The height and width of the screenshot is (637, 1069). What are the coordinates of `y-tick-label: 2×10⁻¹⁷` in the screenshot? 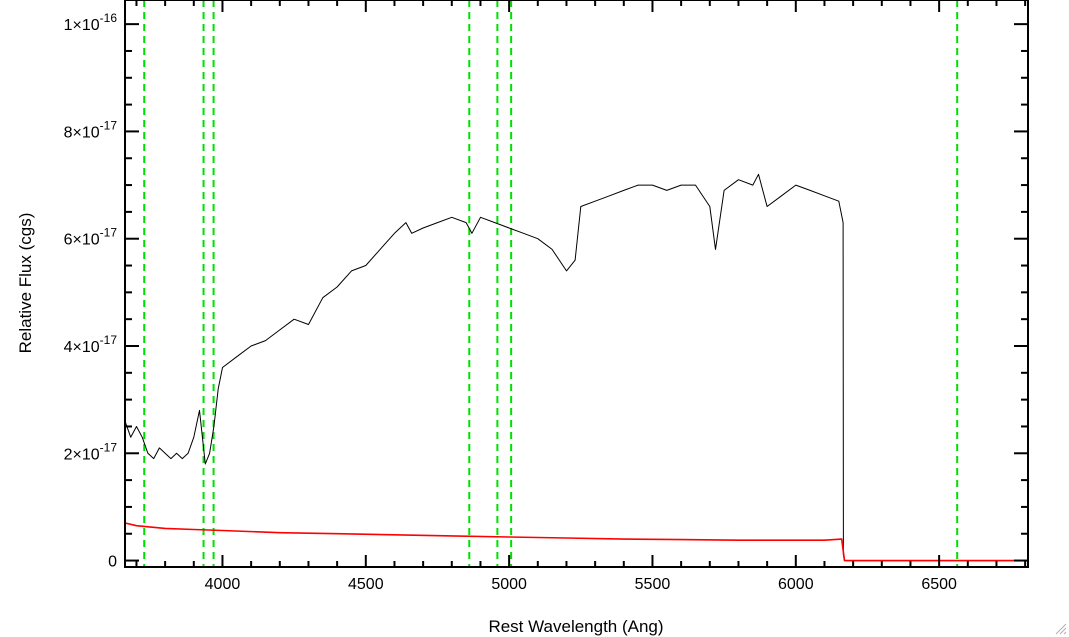 It's located at (91, 451).